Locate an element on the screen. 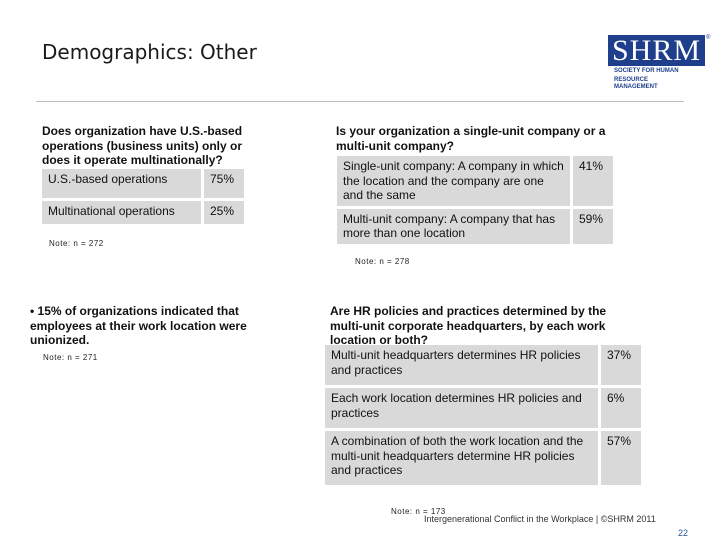 This screenshot has width=720, height=540. table-row: U.S.-based operations 75% is located at coordinates (143, 183).